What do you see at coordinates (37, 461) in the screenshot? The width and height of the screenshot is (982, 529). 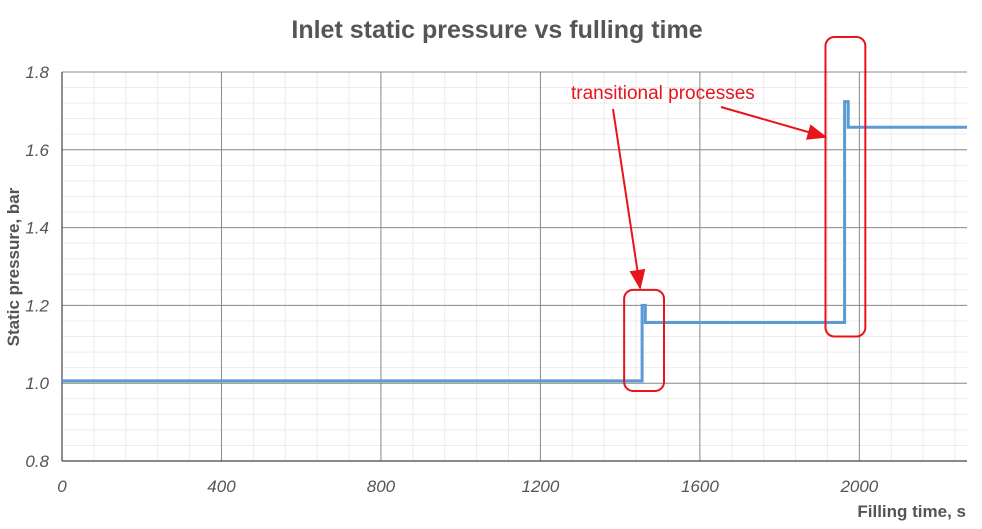 I see `y-tick-label: 0.8` at bounding box center [37, 461].